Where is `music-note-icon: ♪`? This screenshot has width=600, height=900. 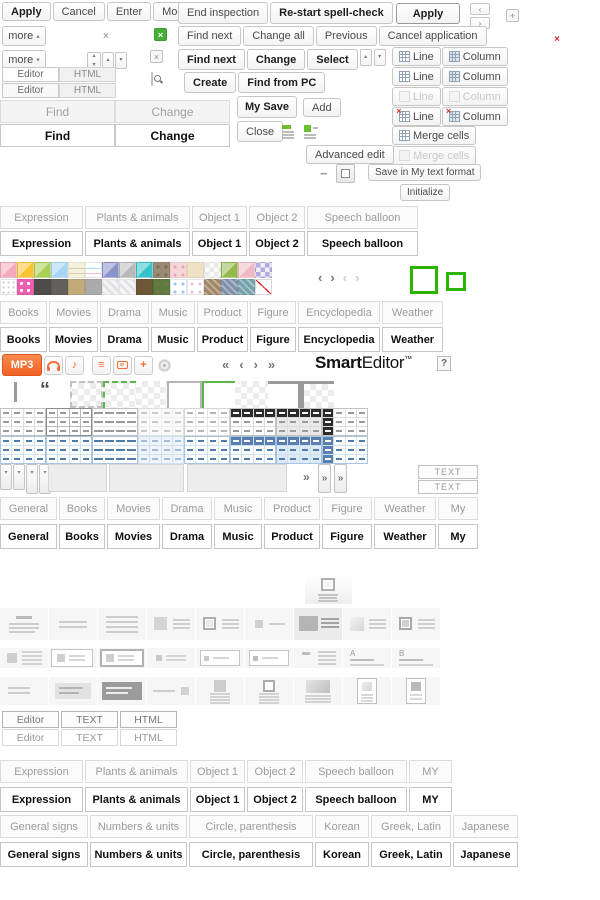 music-note-icon: ♪ is located at coordinates (74, 365).